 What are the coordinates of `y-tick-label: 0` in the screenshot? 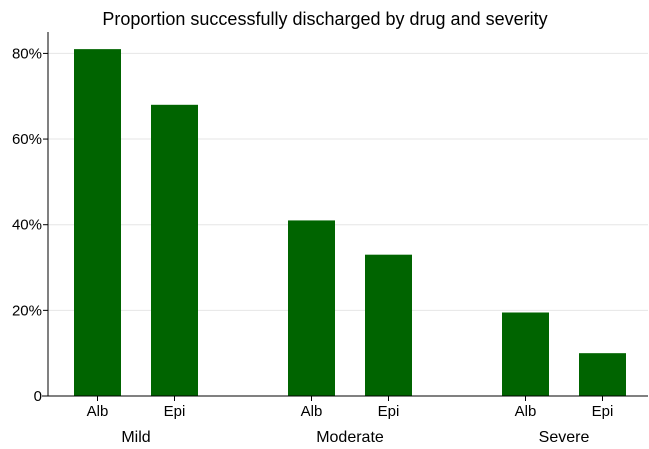 It's located at (38, 396).